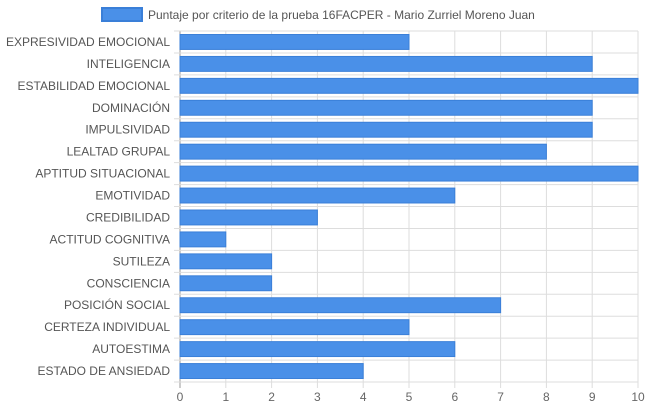 This screenshot has width=648, height=410. What do you see at coordinates (592, 397) in the screenshot?
I see `x-tick-label: 9` at bounding box center [592, 397].